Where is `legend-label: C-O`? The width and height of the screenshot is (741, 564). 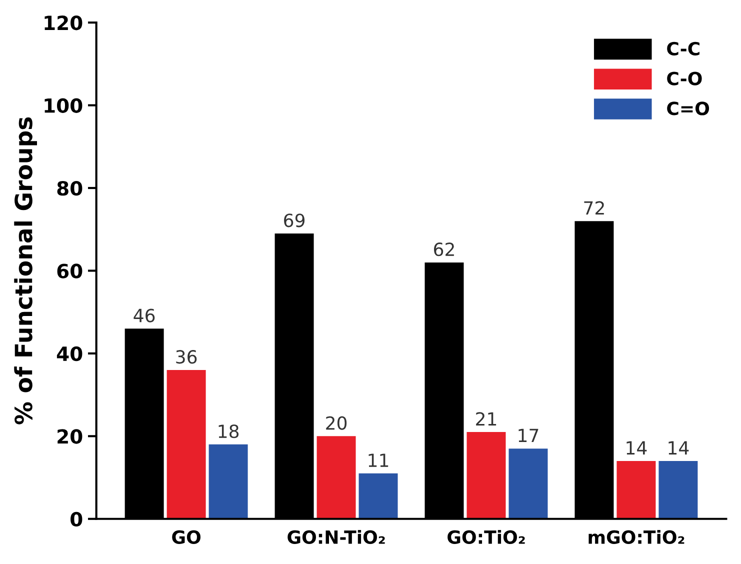 legend-label: C-O is located at coordinates (684, 79).